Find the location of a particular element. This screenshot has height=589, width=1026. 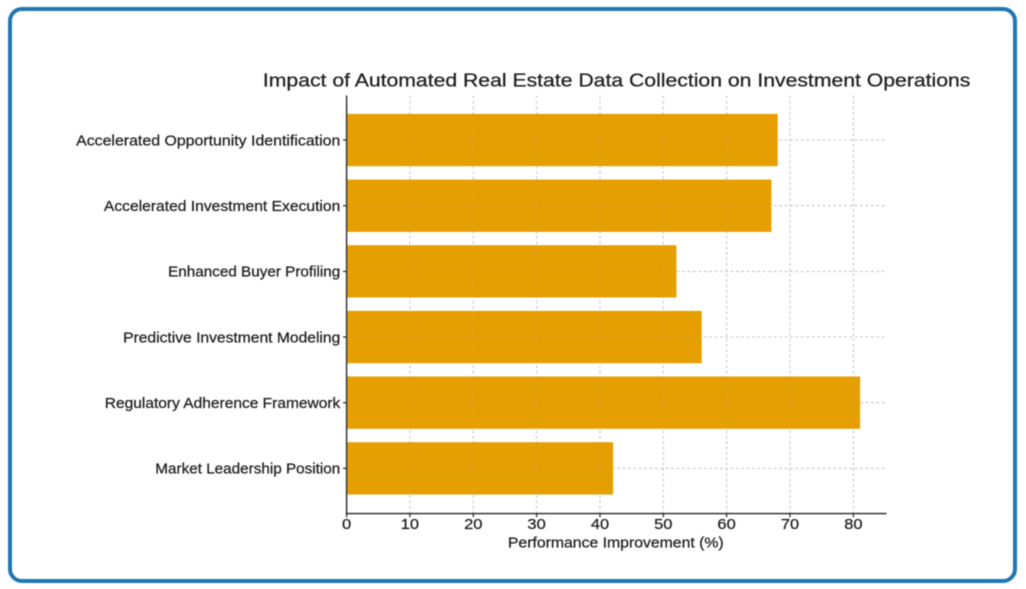

svg-text: 10 is located at coordinates (410, 525).